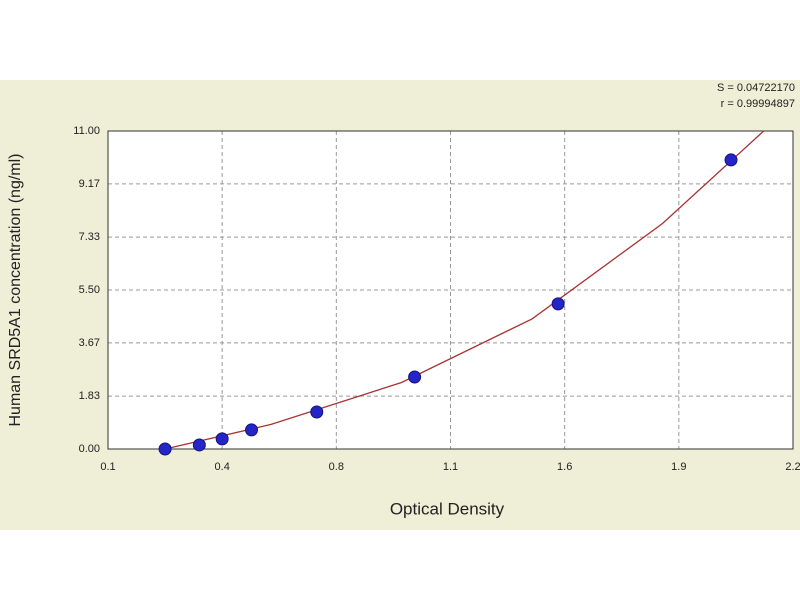  Describe the element at coordinates (450, 467) in the screenshot. I see `x-tick-label: 1.1` at that location.